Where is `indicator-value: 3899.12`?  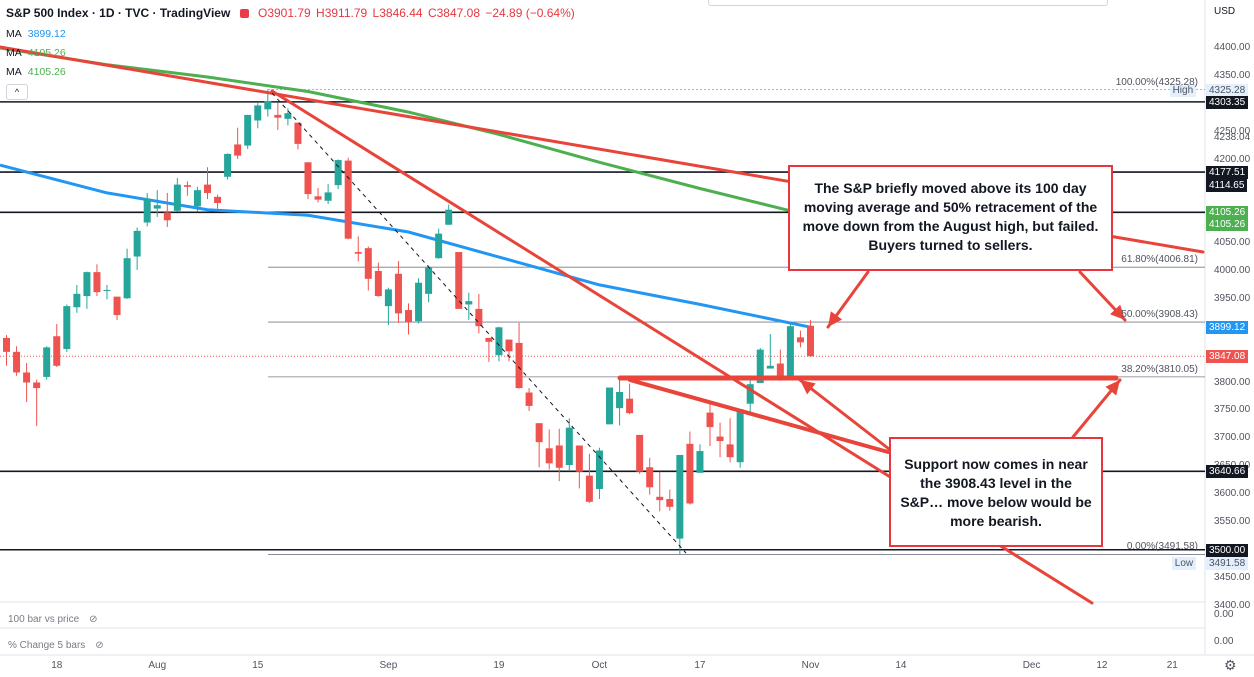 indicator-value: 3899.12 is located at coordinates (46, 34).